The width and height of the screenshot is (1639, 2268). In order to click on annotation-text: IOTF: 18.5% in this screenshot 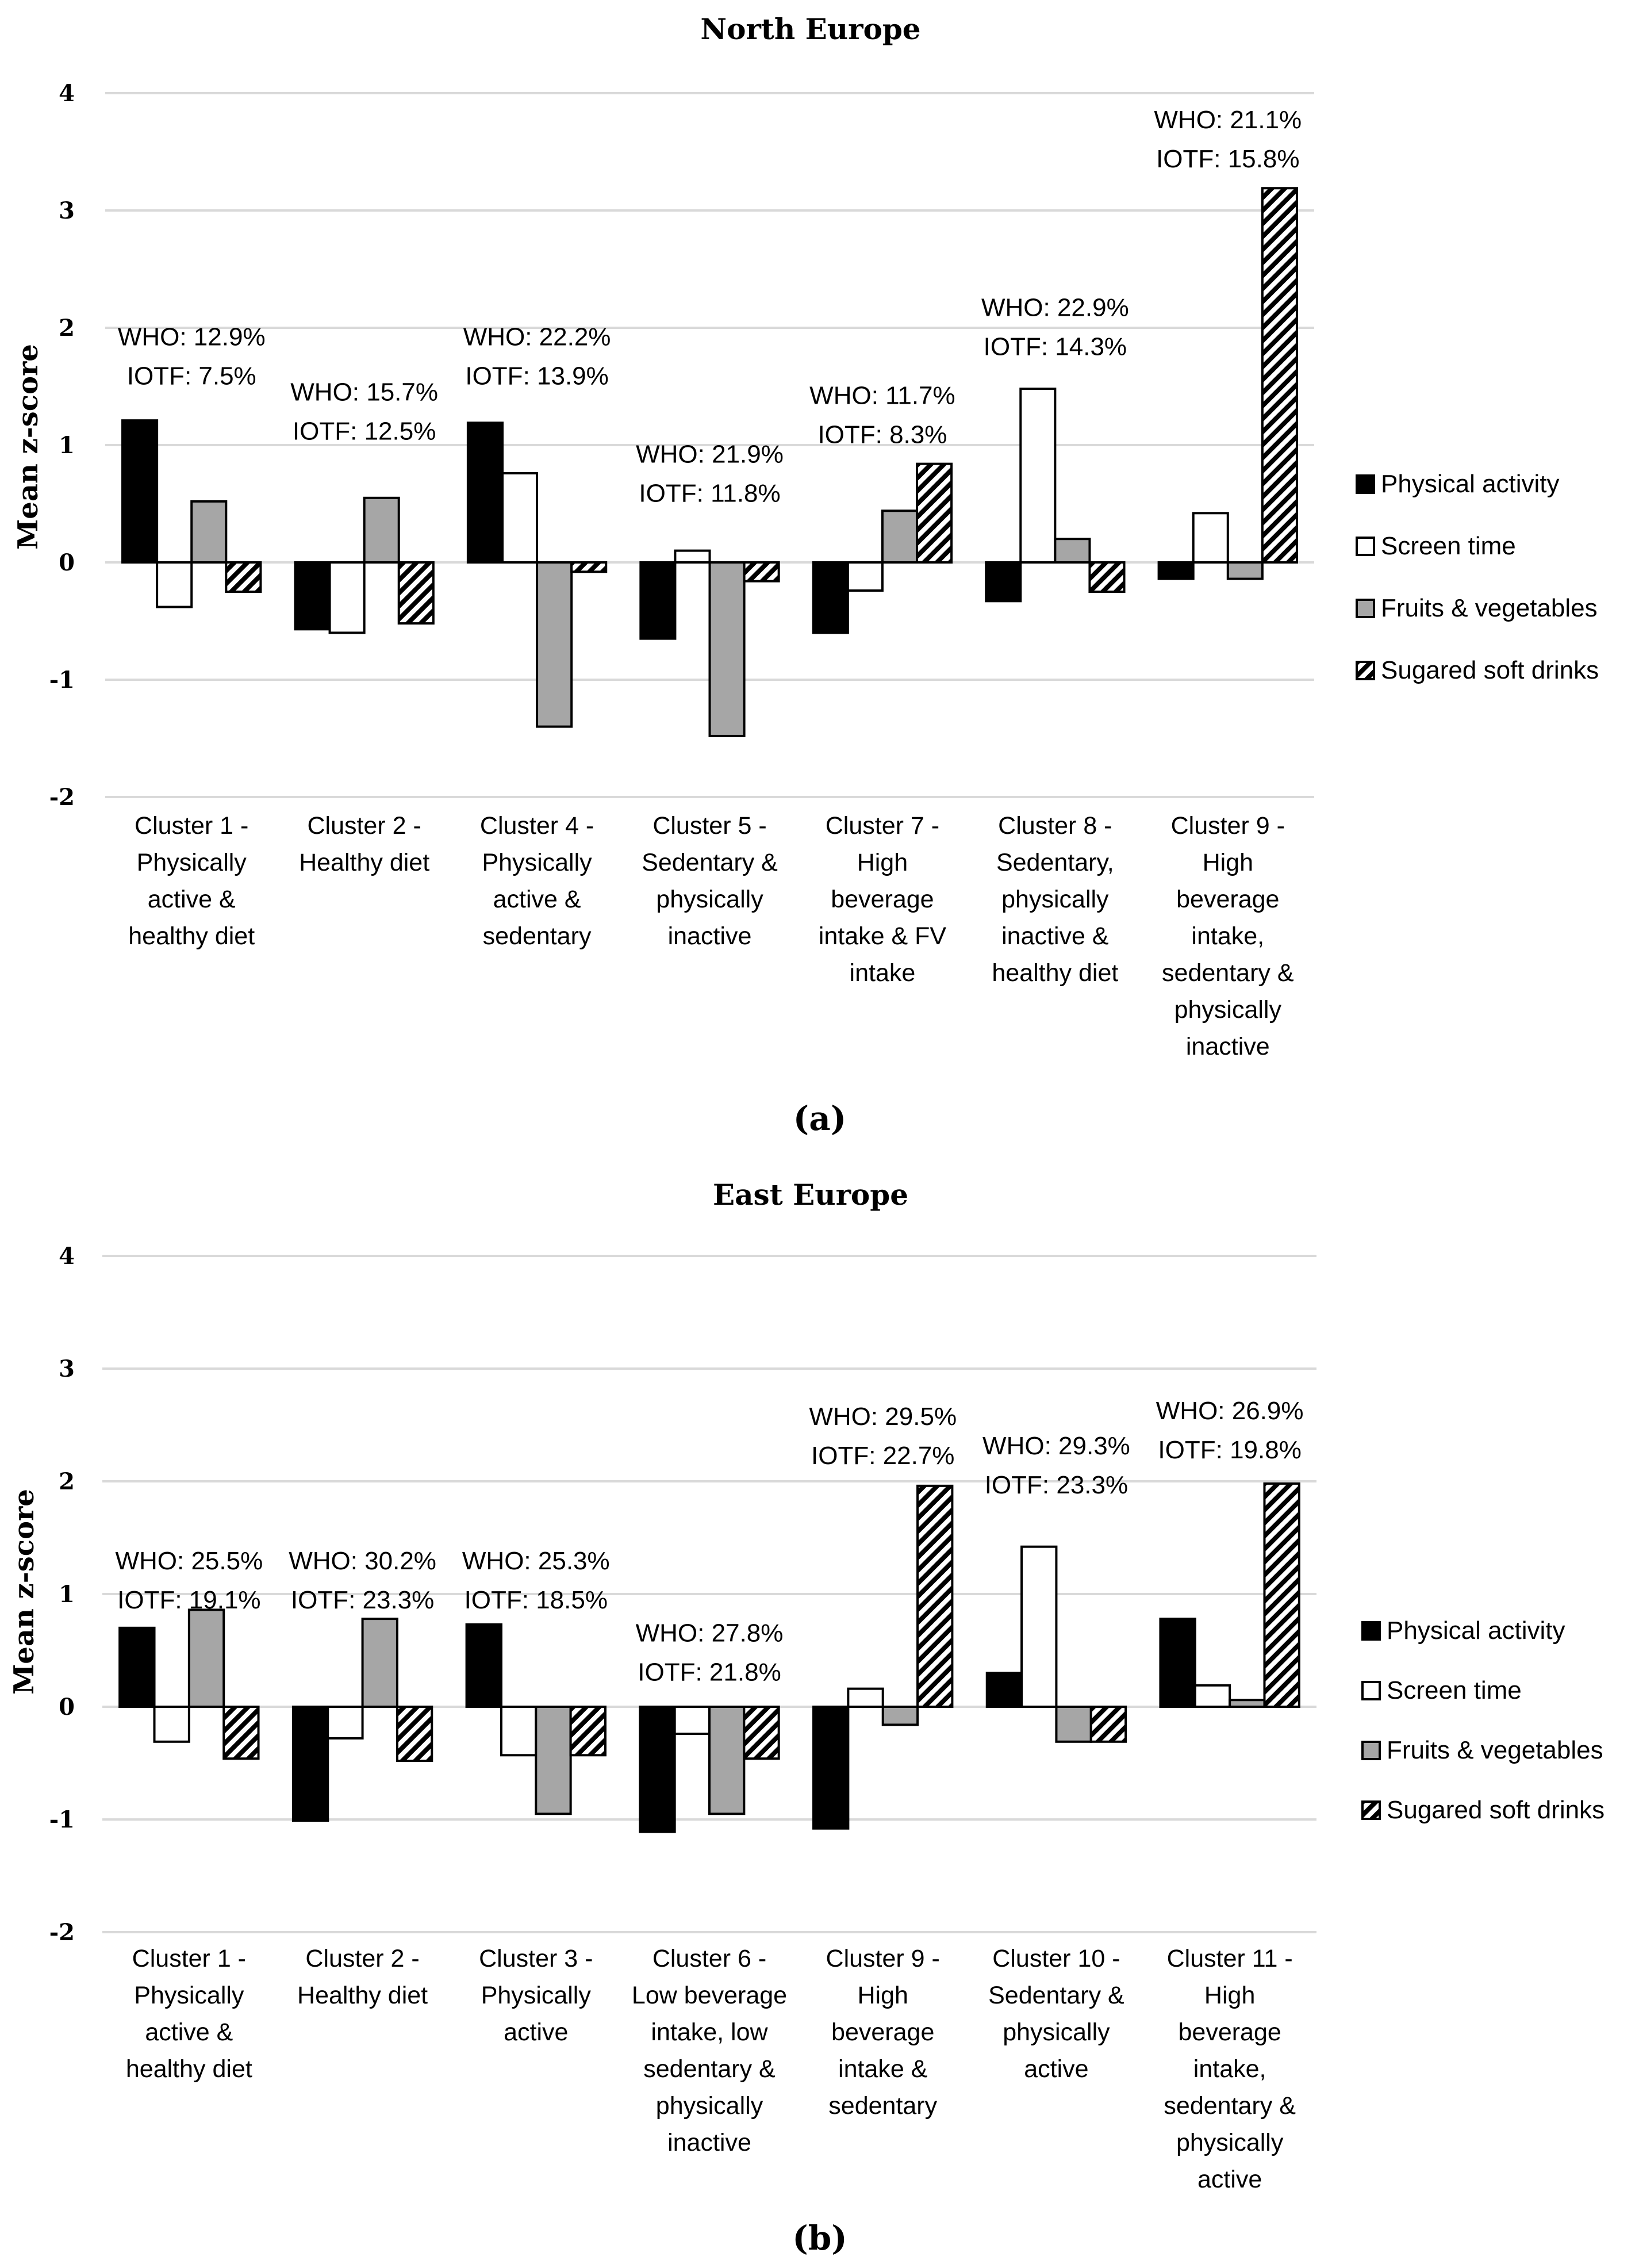, I will do `click(536, 1600)`.